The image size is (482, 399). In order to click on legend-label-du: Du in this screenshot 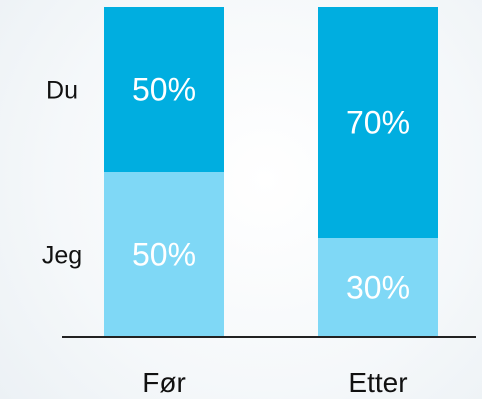, I will do `click(62, 91)`.